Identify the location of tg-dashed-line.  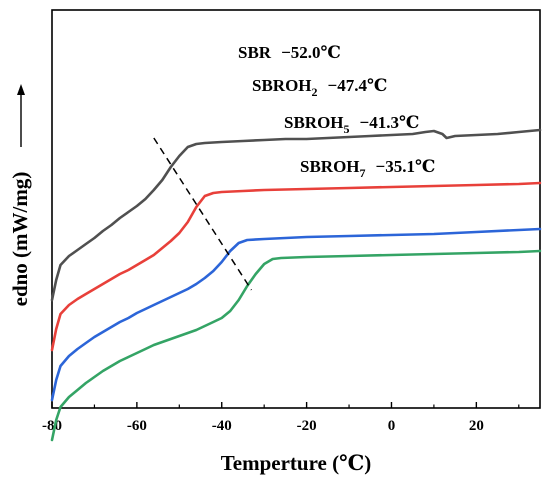
(203, 214).